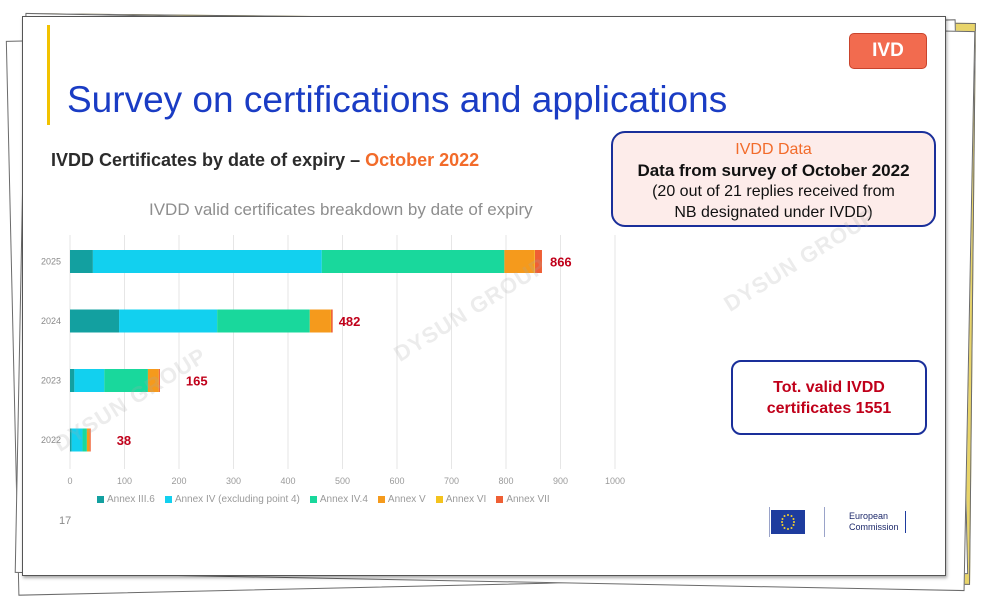 The height and width of the screenshot is (600, 988). Describe the element at coordinates (131, 499) in the screenshot. I see `legend-label: Annex III.6` at that location.